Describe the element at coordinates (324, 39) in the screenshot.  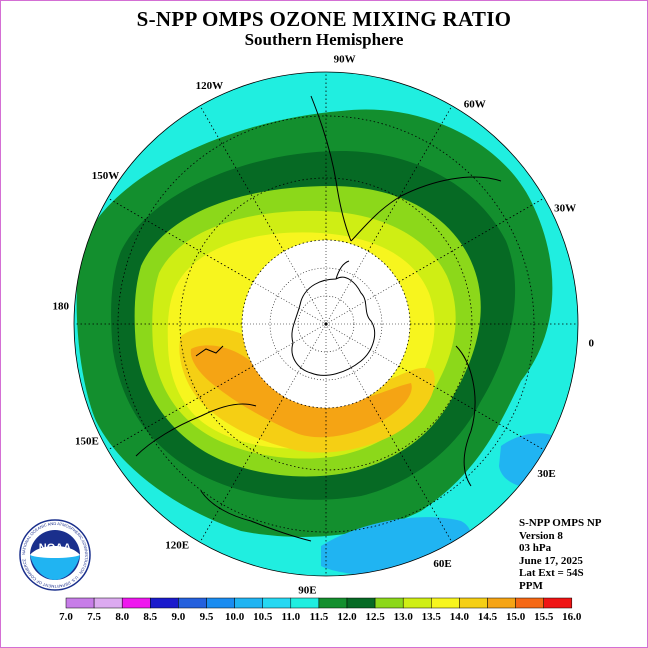
I see `figure-subtitle: Southern Hemisphere` at that location.